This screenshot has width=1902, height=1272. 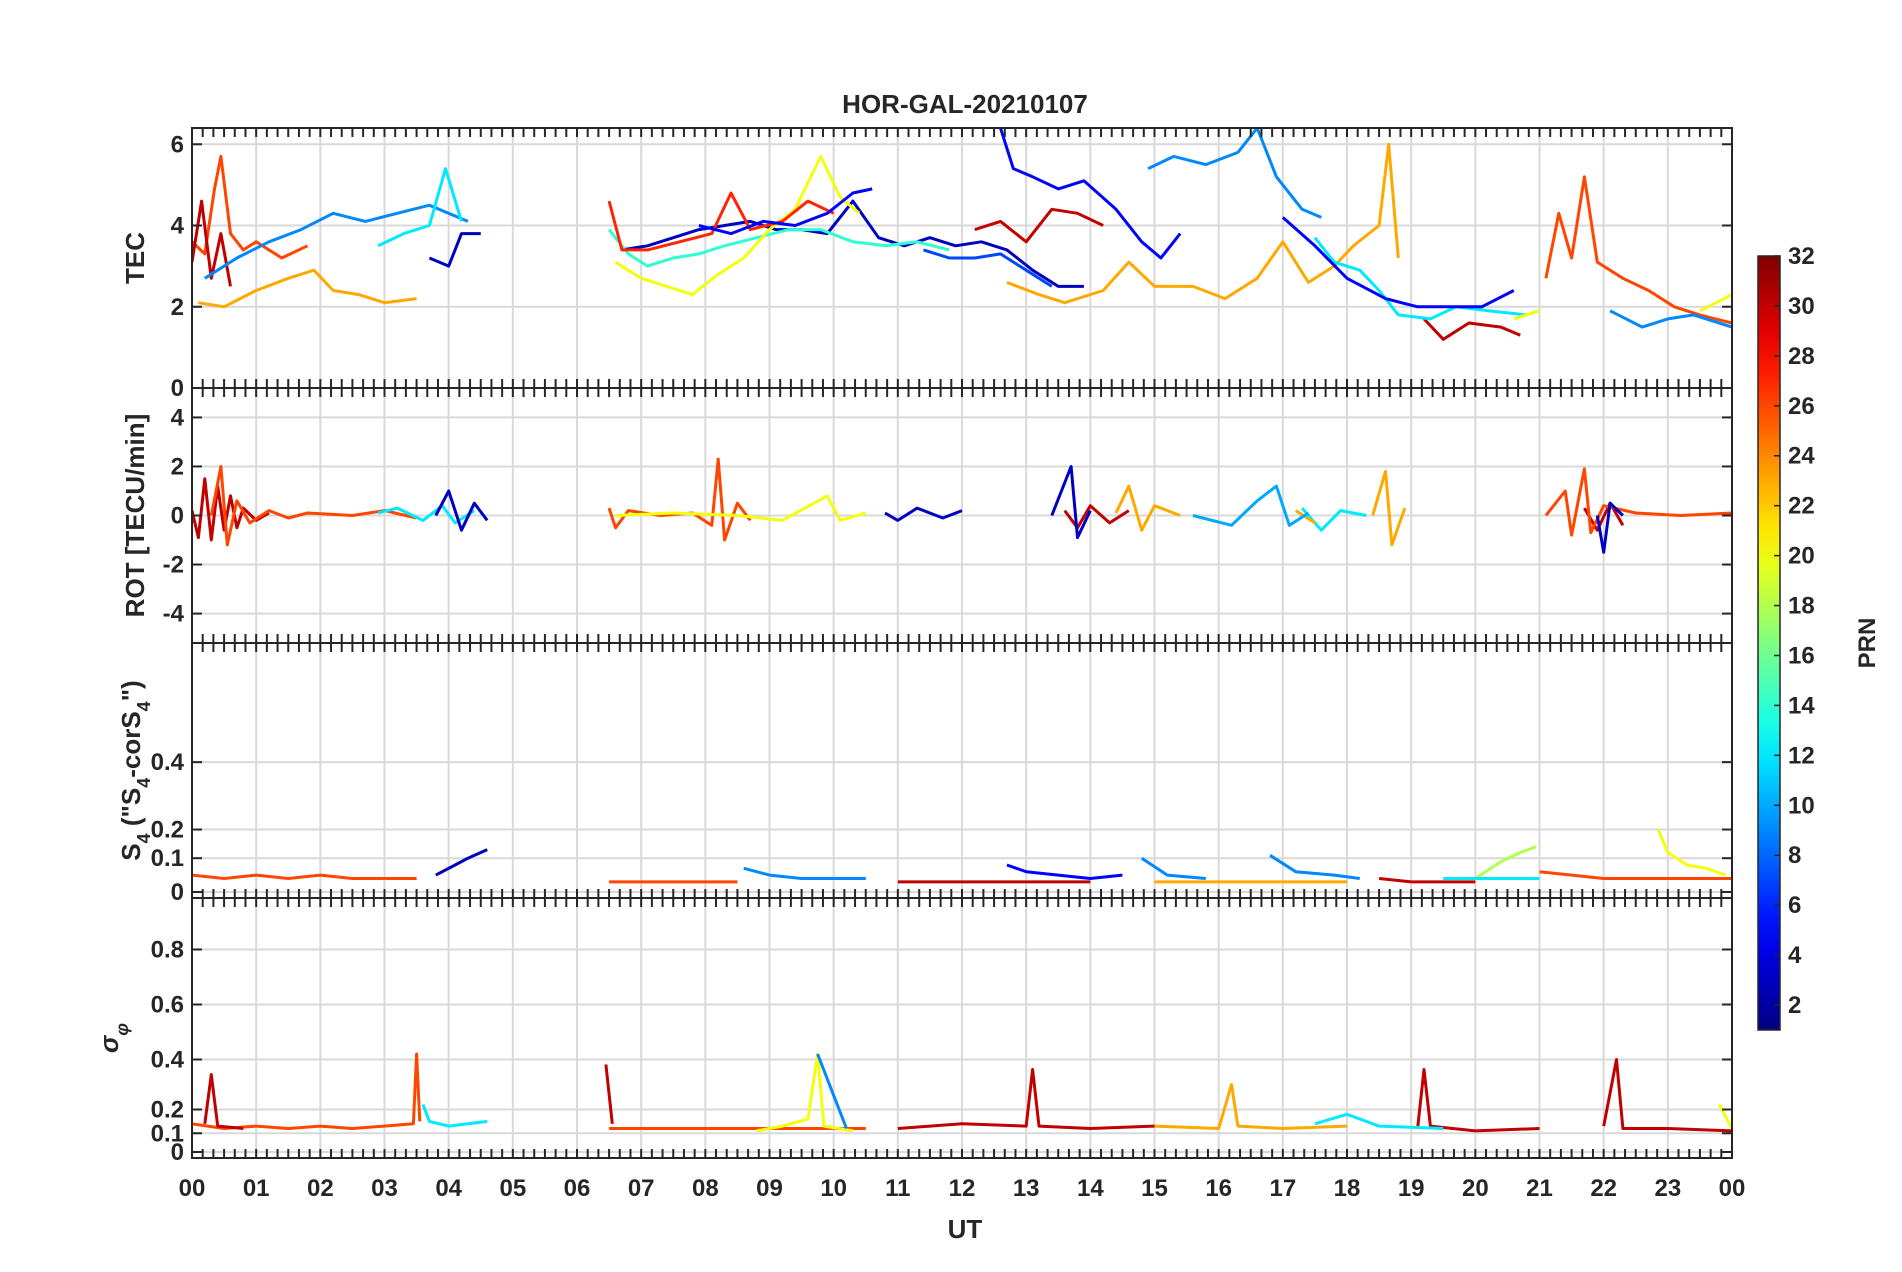 I want to click on x-tick-label: 05, so click(x=512, y=1188).